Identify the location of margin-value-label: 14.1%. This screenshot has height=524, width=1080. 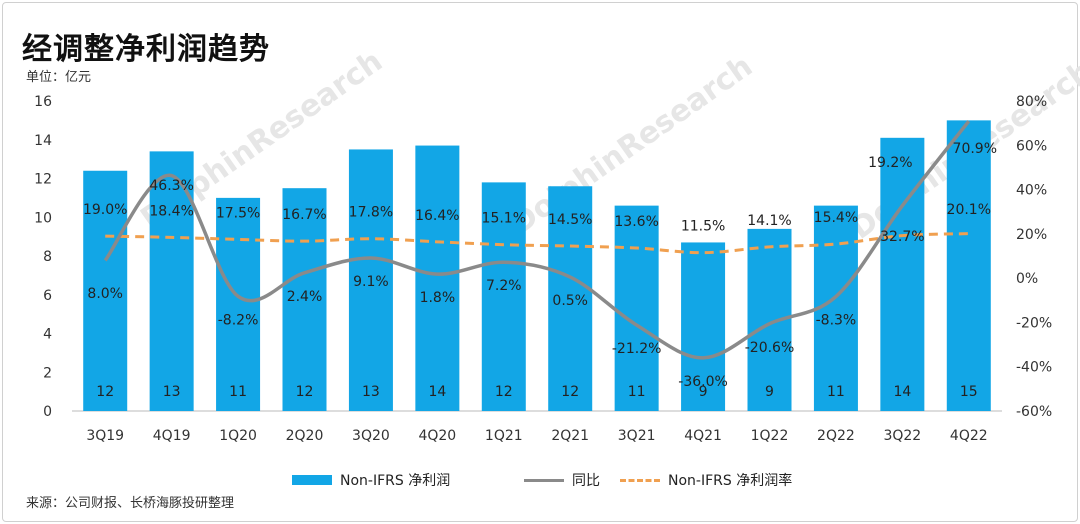
(769, 221).